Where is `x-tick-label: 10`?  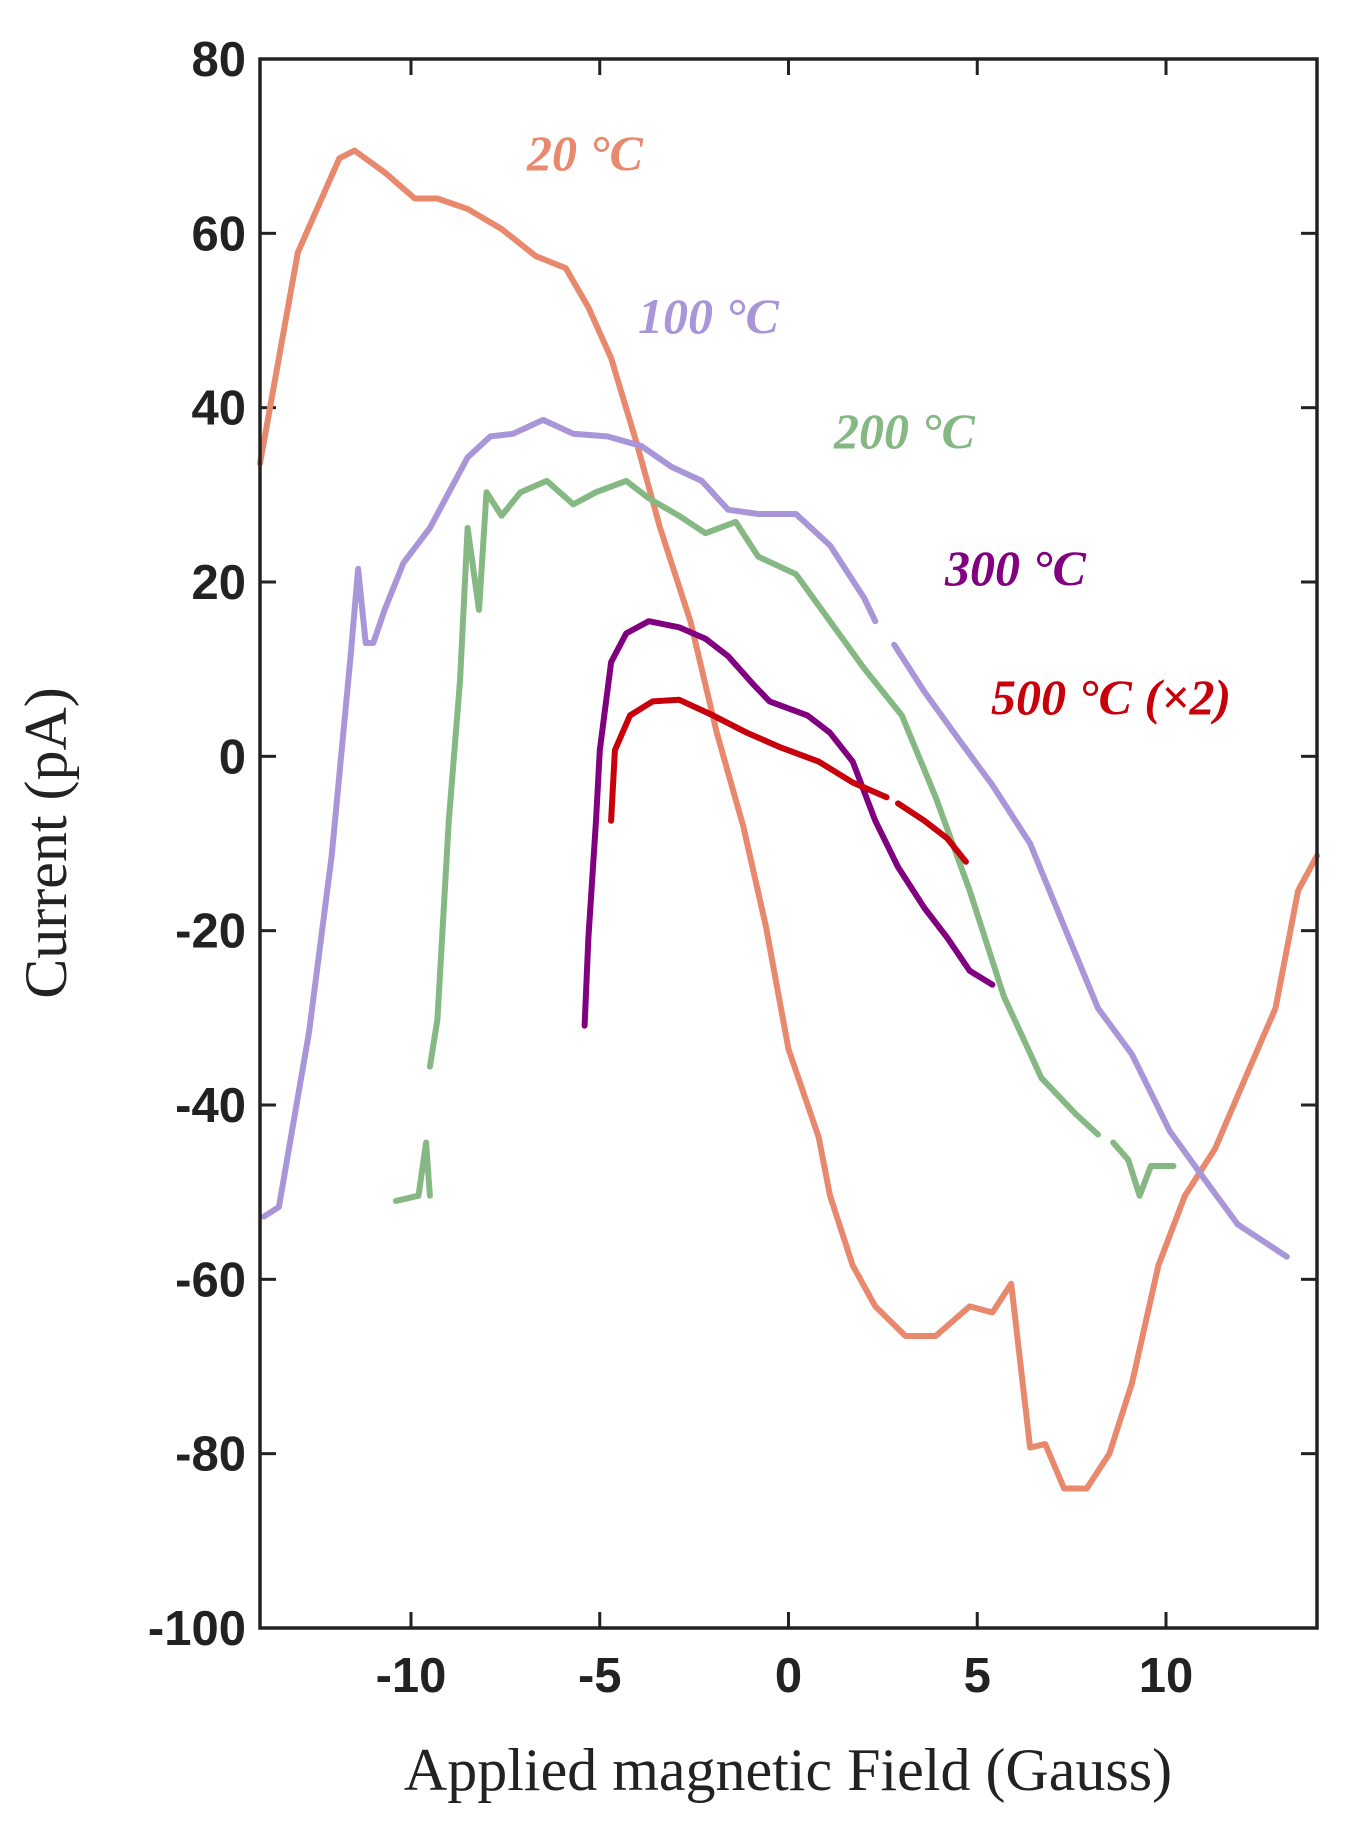
x-tick-label: 10 is located at coordinates (1166, 1676).